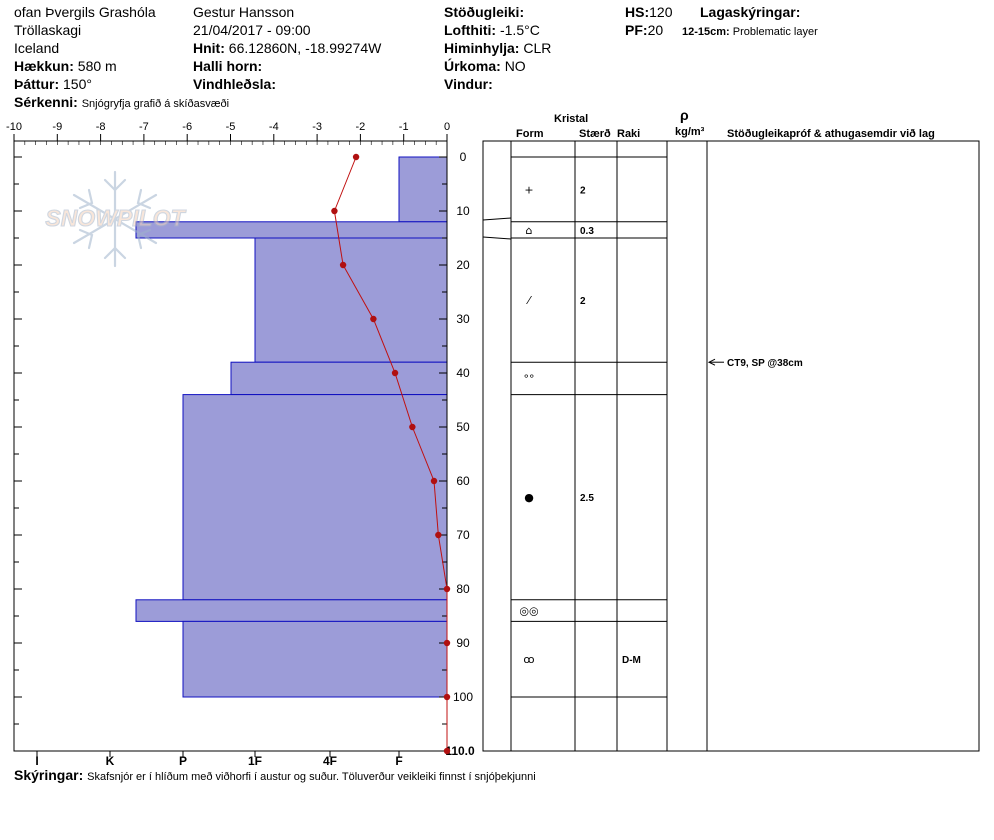 The width and height of the screenshot is (994, 840). Describe the element at coordinates (234, 84) in the screenshot. I see `wind-loading: Vindhleðsla:` at that location.